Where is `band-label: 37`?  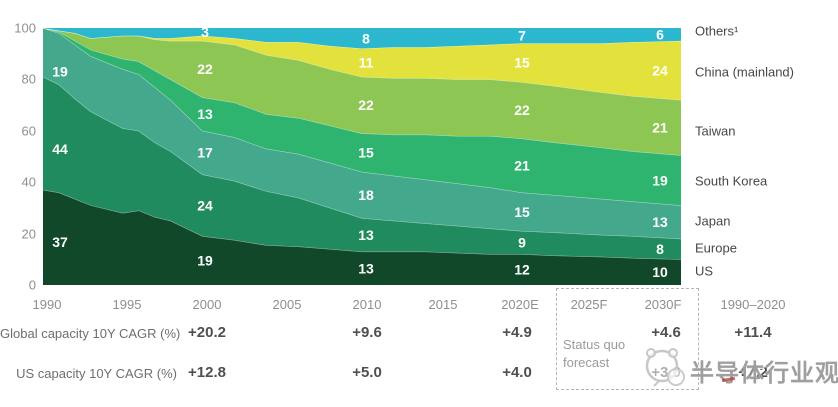
band-label: 37 is located at coordinates (60, 242).